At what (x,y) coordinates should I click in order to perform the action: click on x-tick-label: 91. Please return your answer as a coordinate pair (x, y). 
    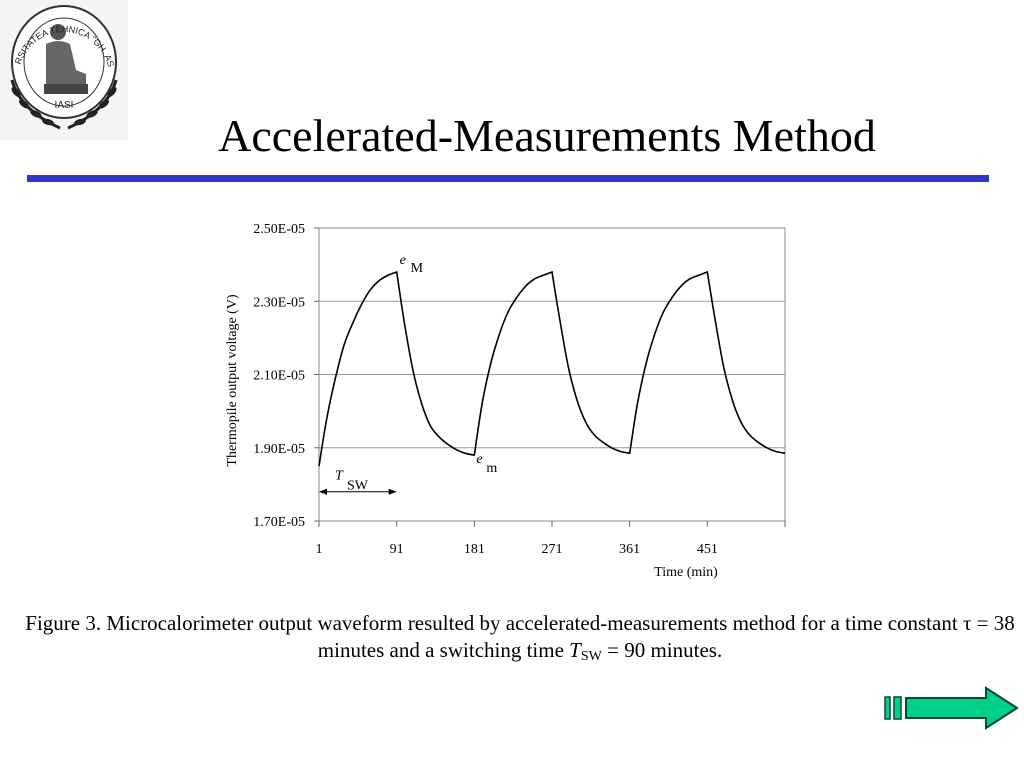
    Looking at the image, I should click on (397, 549).